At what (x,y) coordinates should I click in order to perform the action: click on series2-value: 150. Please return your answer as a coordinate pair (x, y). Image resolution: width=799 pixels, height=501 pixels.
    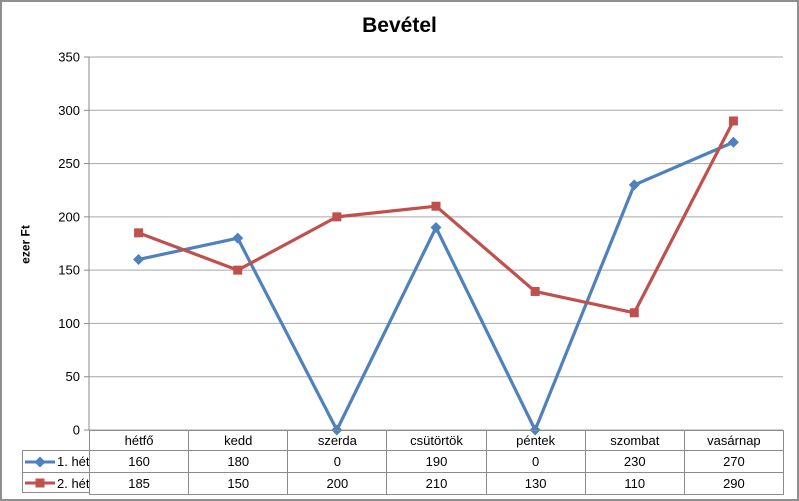
    Looking at the image, I should click on (238, 483).